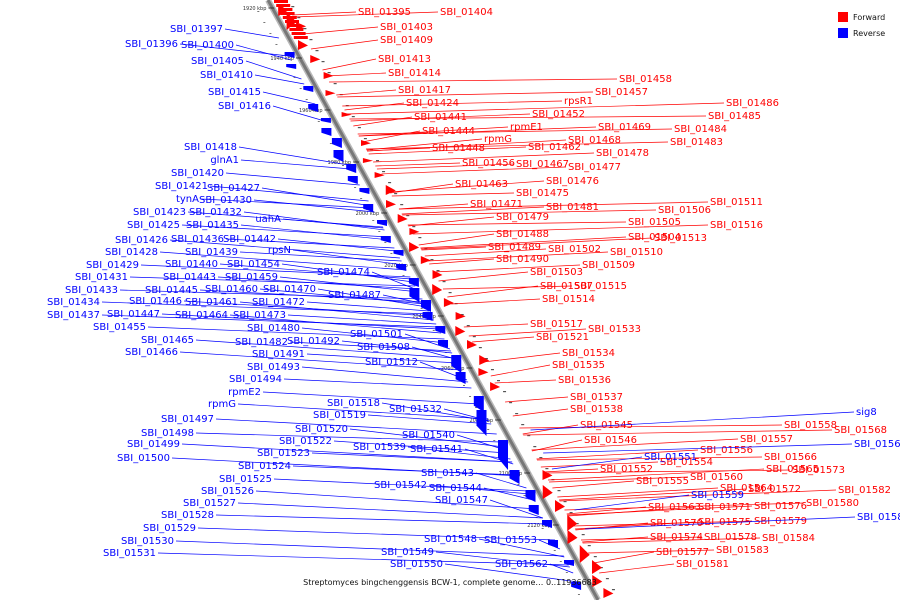 The width and height of the screenshot is (900, 600). What do you see at coordinates (436, 449) in the screenshot?
I see `gene-label: SBI_01541` at bounding box center [436, 449].